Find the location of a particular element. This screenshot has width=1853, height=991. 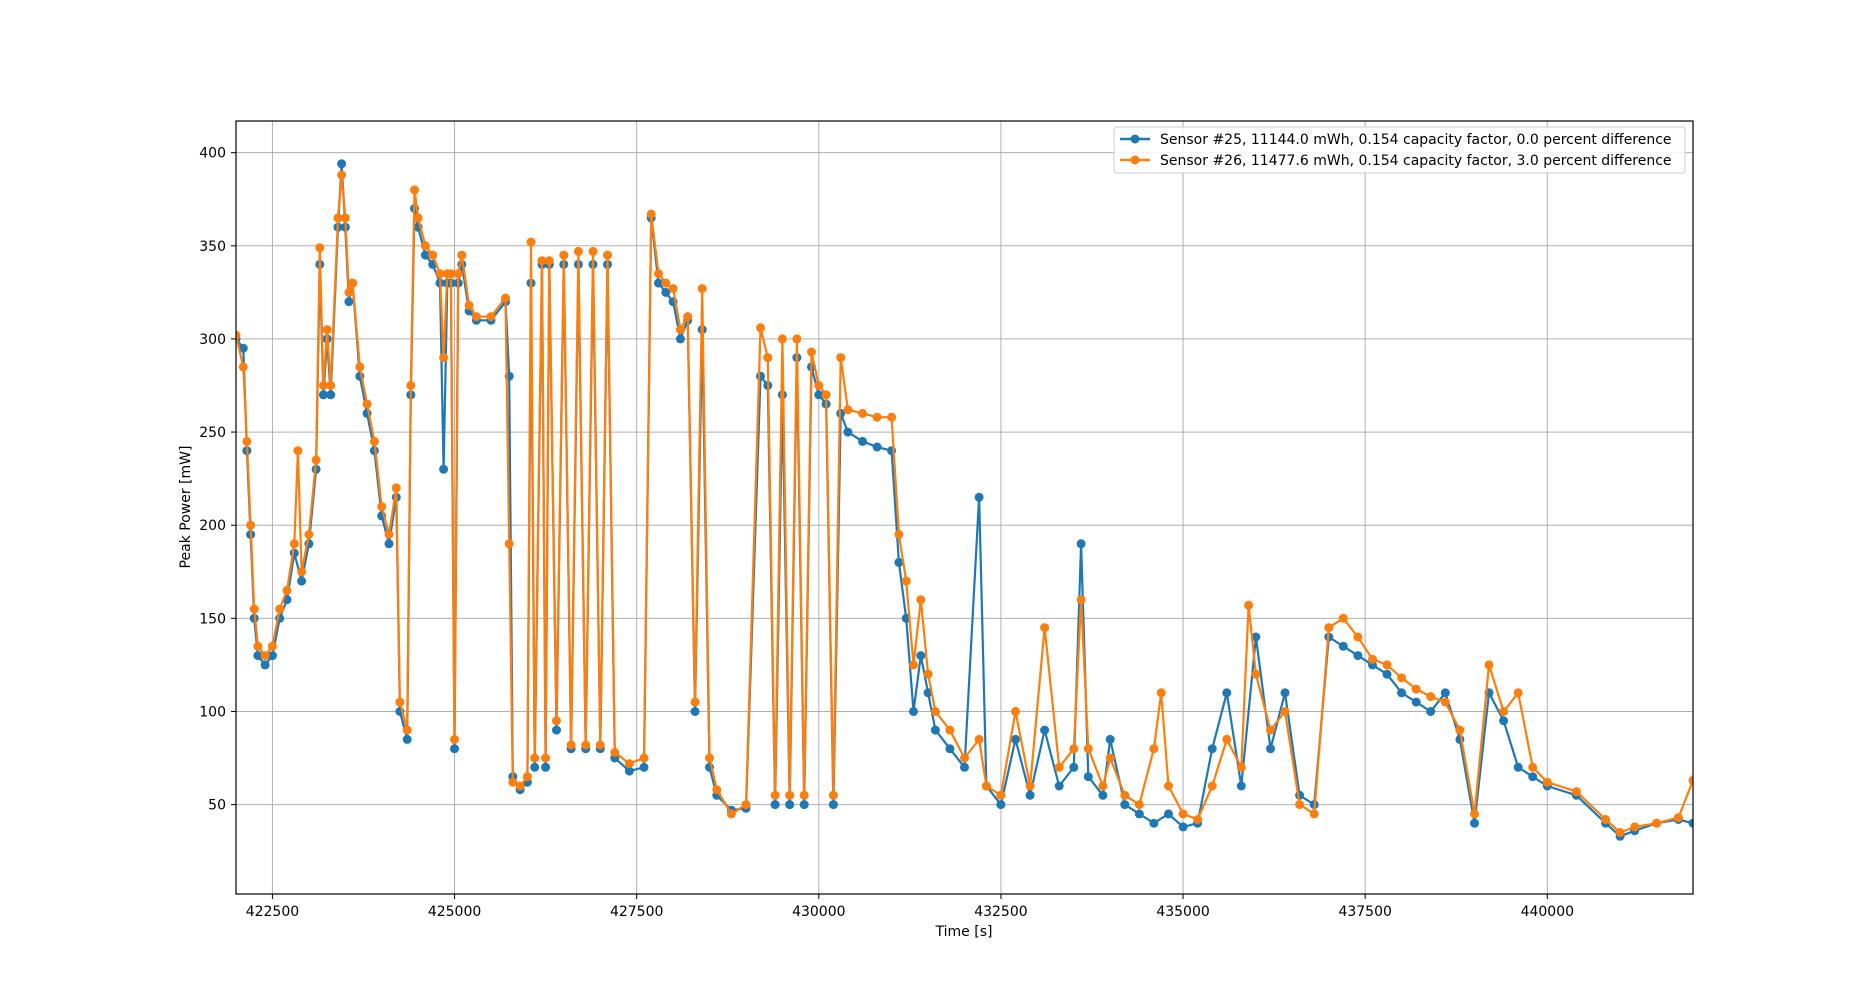

x-tick-label: 440000 is located at coordinates (1547, 912).